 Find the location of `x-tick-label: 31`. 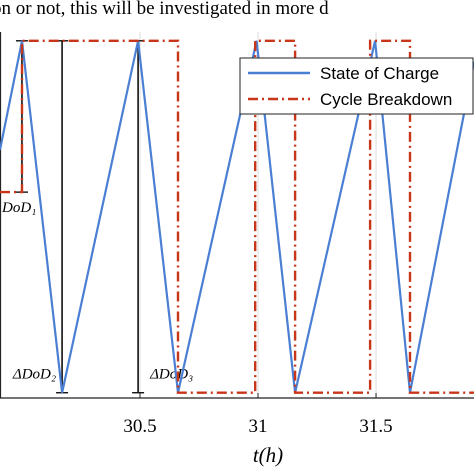

x-tick-label: 31 is located at coordinates (258, 426).